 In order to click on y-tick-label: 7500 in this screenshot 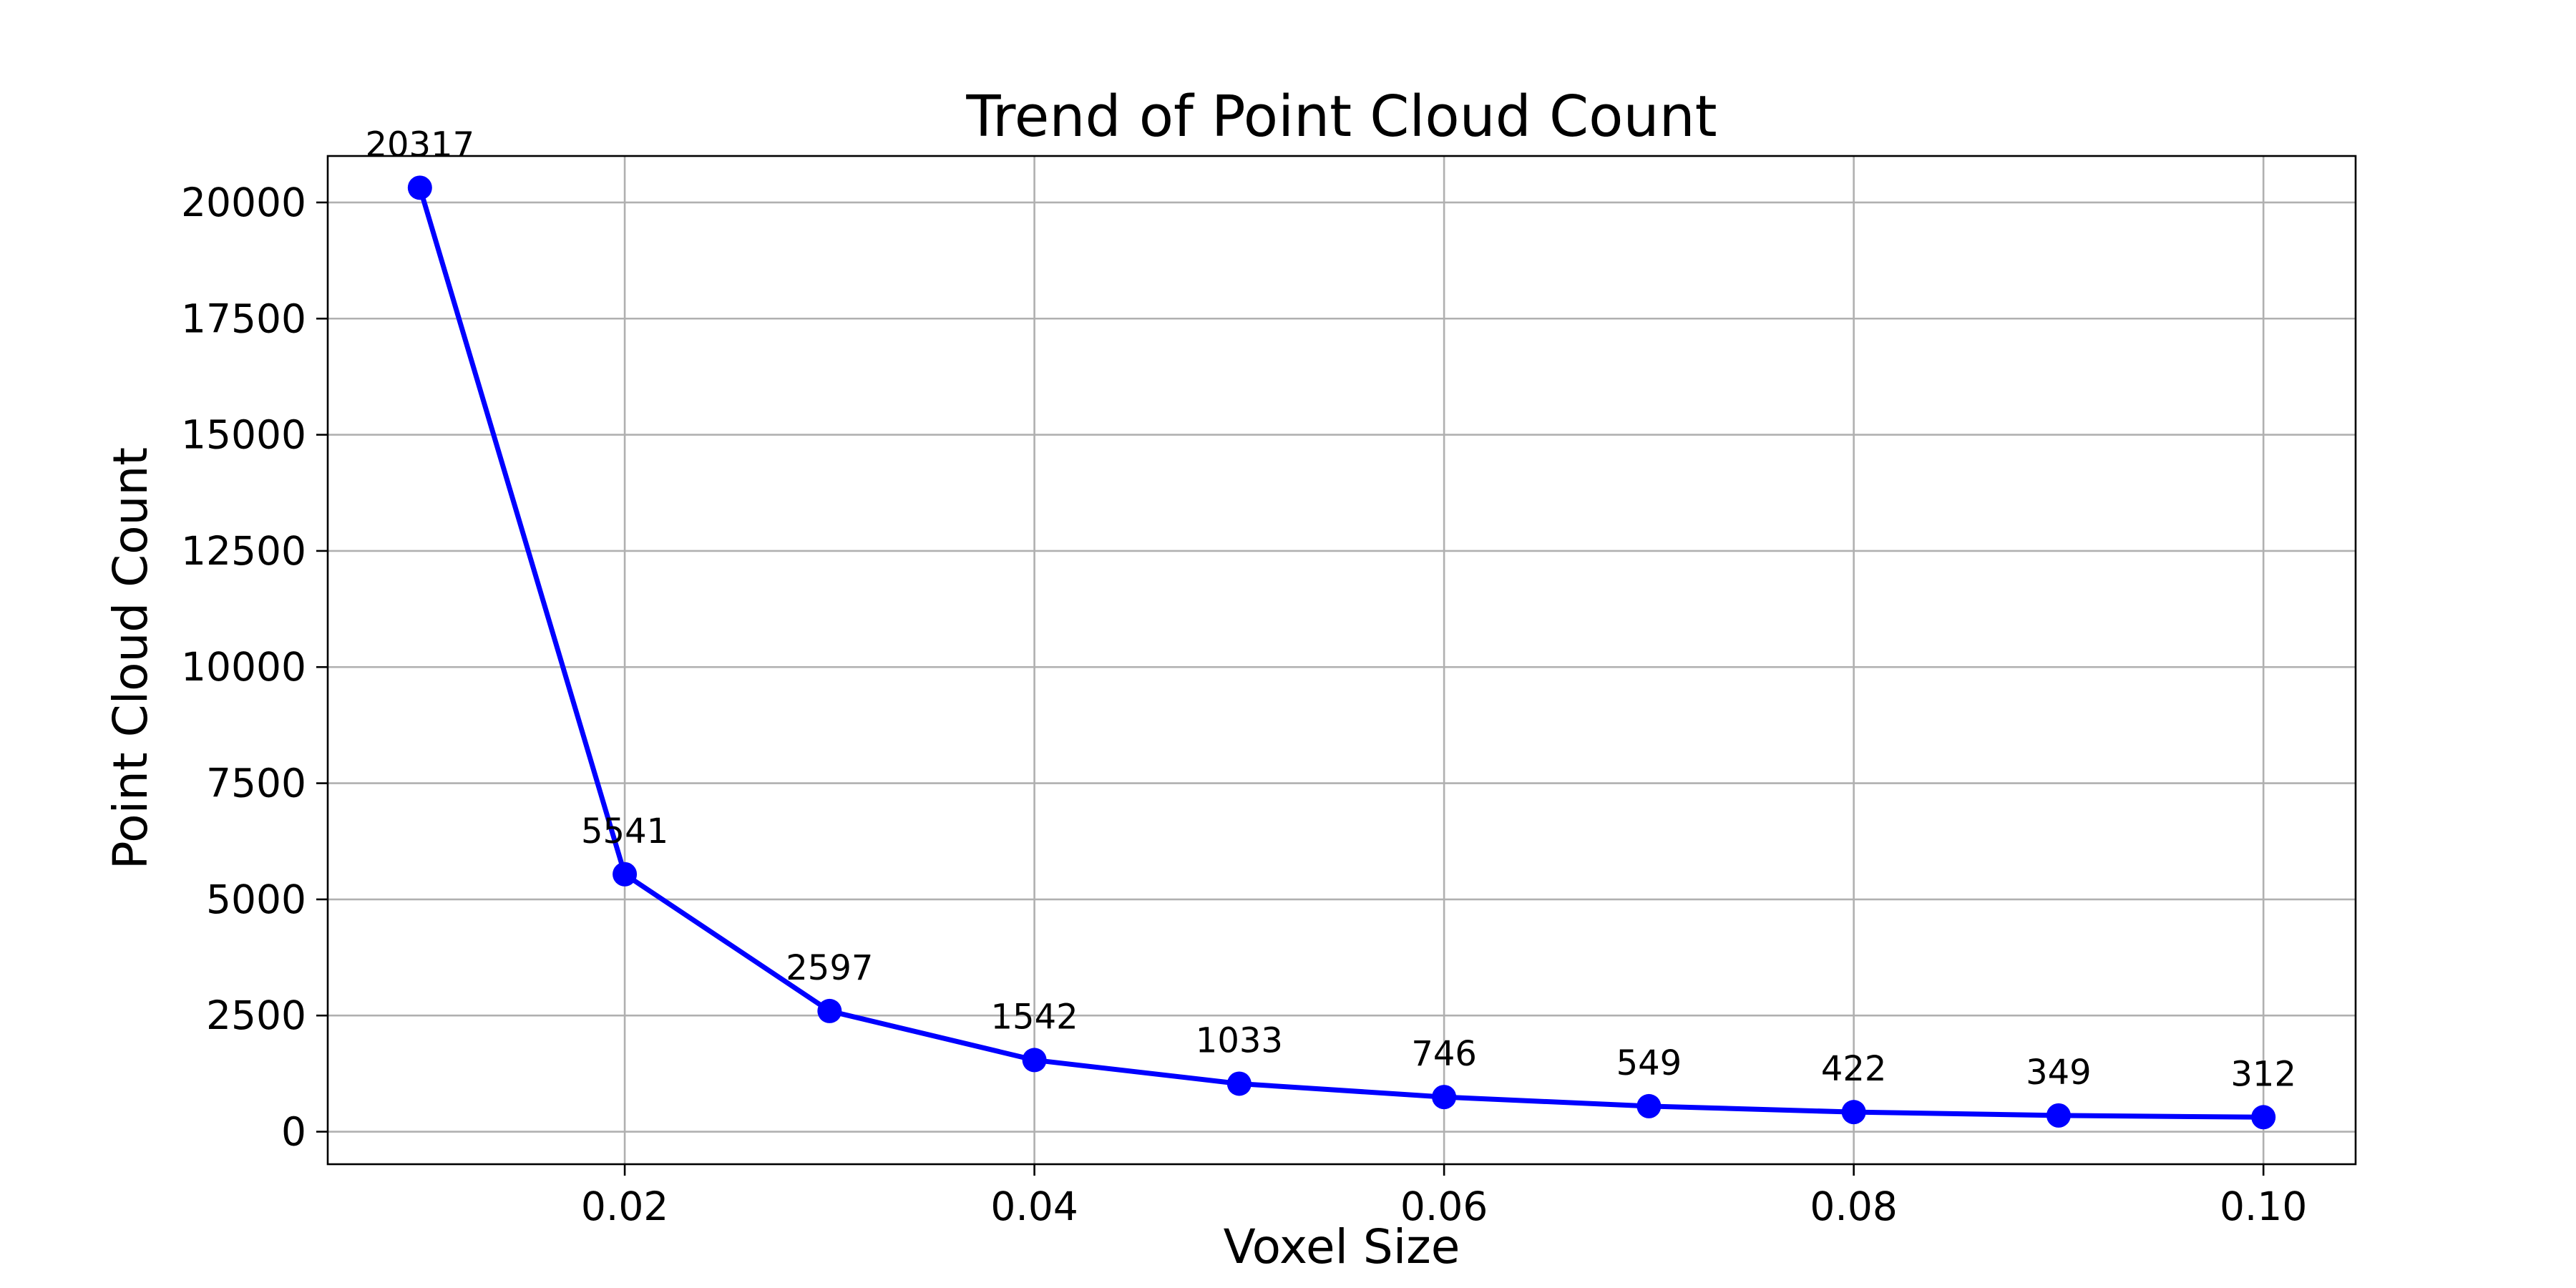, I will do `click(256, 783)`.